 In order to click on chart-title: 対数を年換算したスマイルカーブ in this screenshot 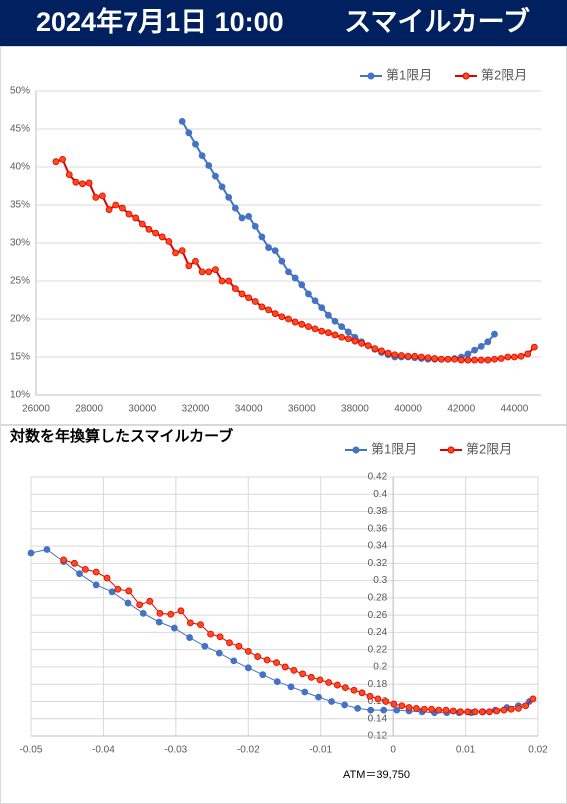, I will do `click(121, 436)`.